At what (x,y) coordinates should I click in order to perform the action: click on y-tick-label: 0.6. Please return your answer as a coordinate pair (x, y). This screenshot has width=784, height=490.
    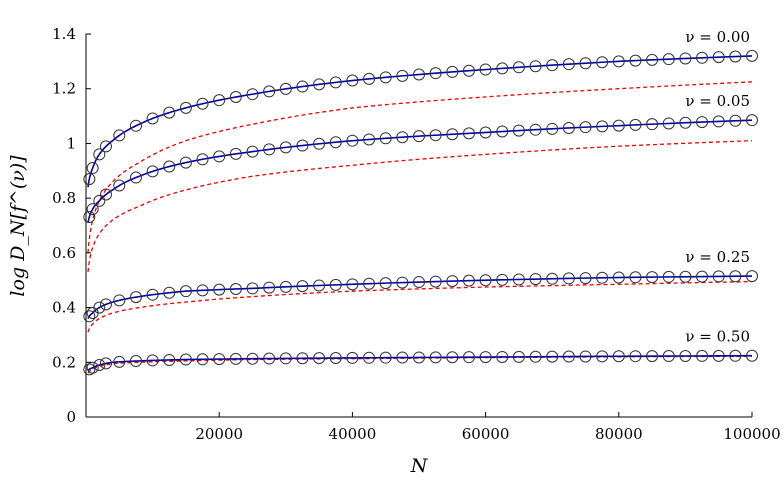
    Looking at the image, I should click on (64, 253).